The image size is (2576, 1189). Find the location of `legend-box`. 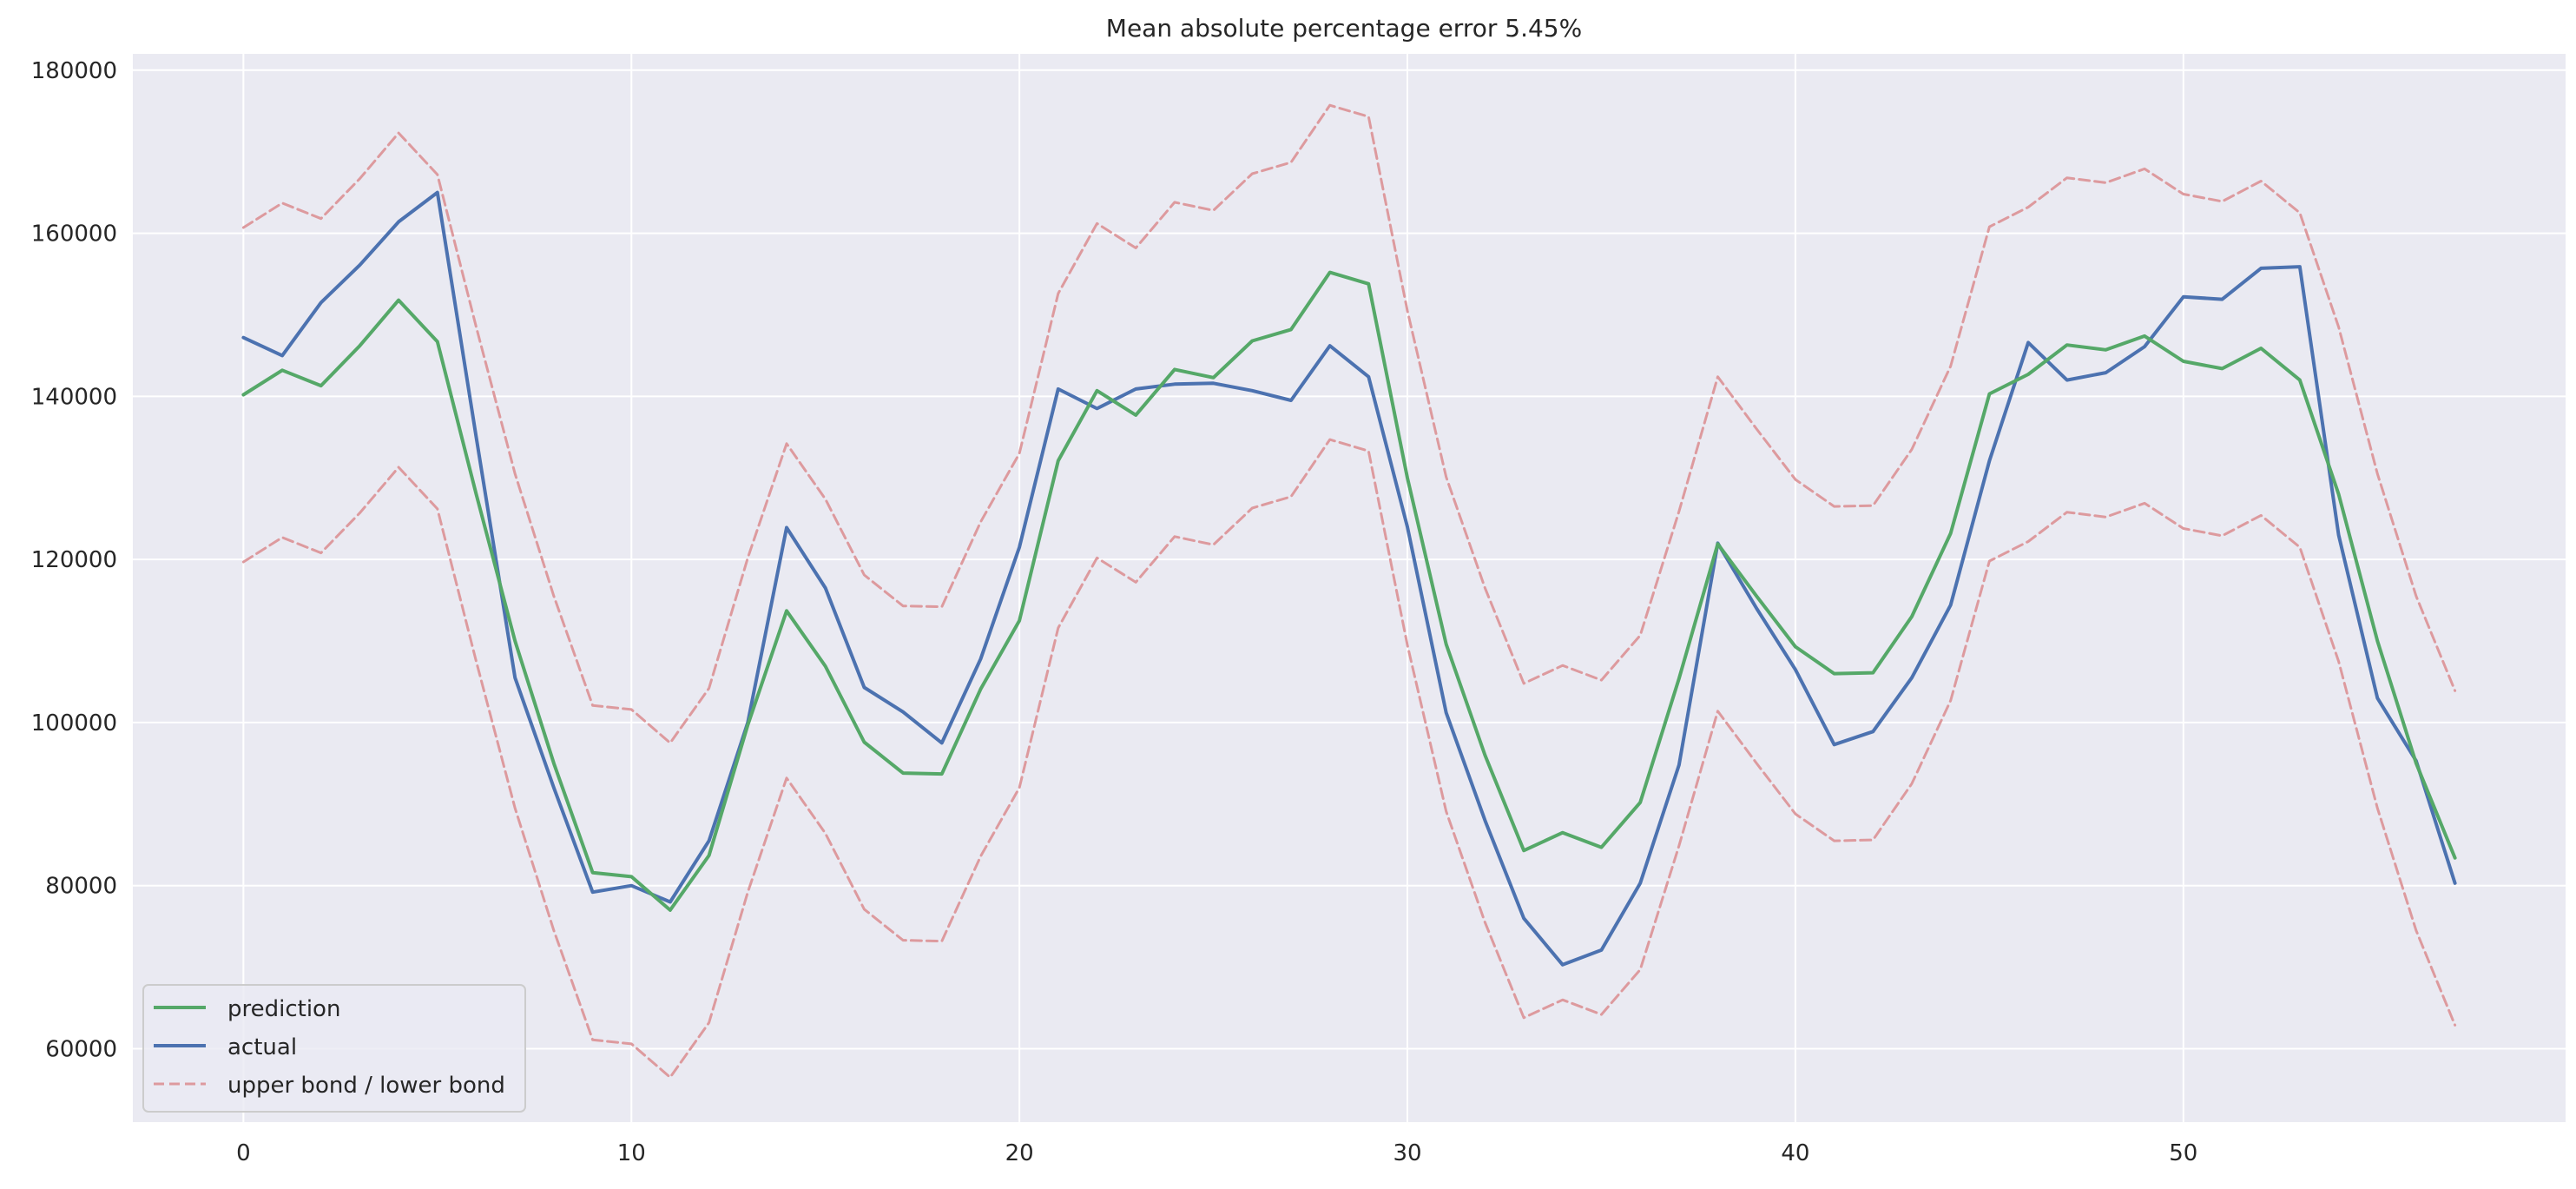

legend-box is located at coordinates (334, 1048).